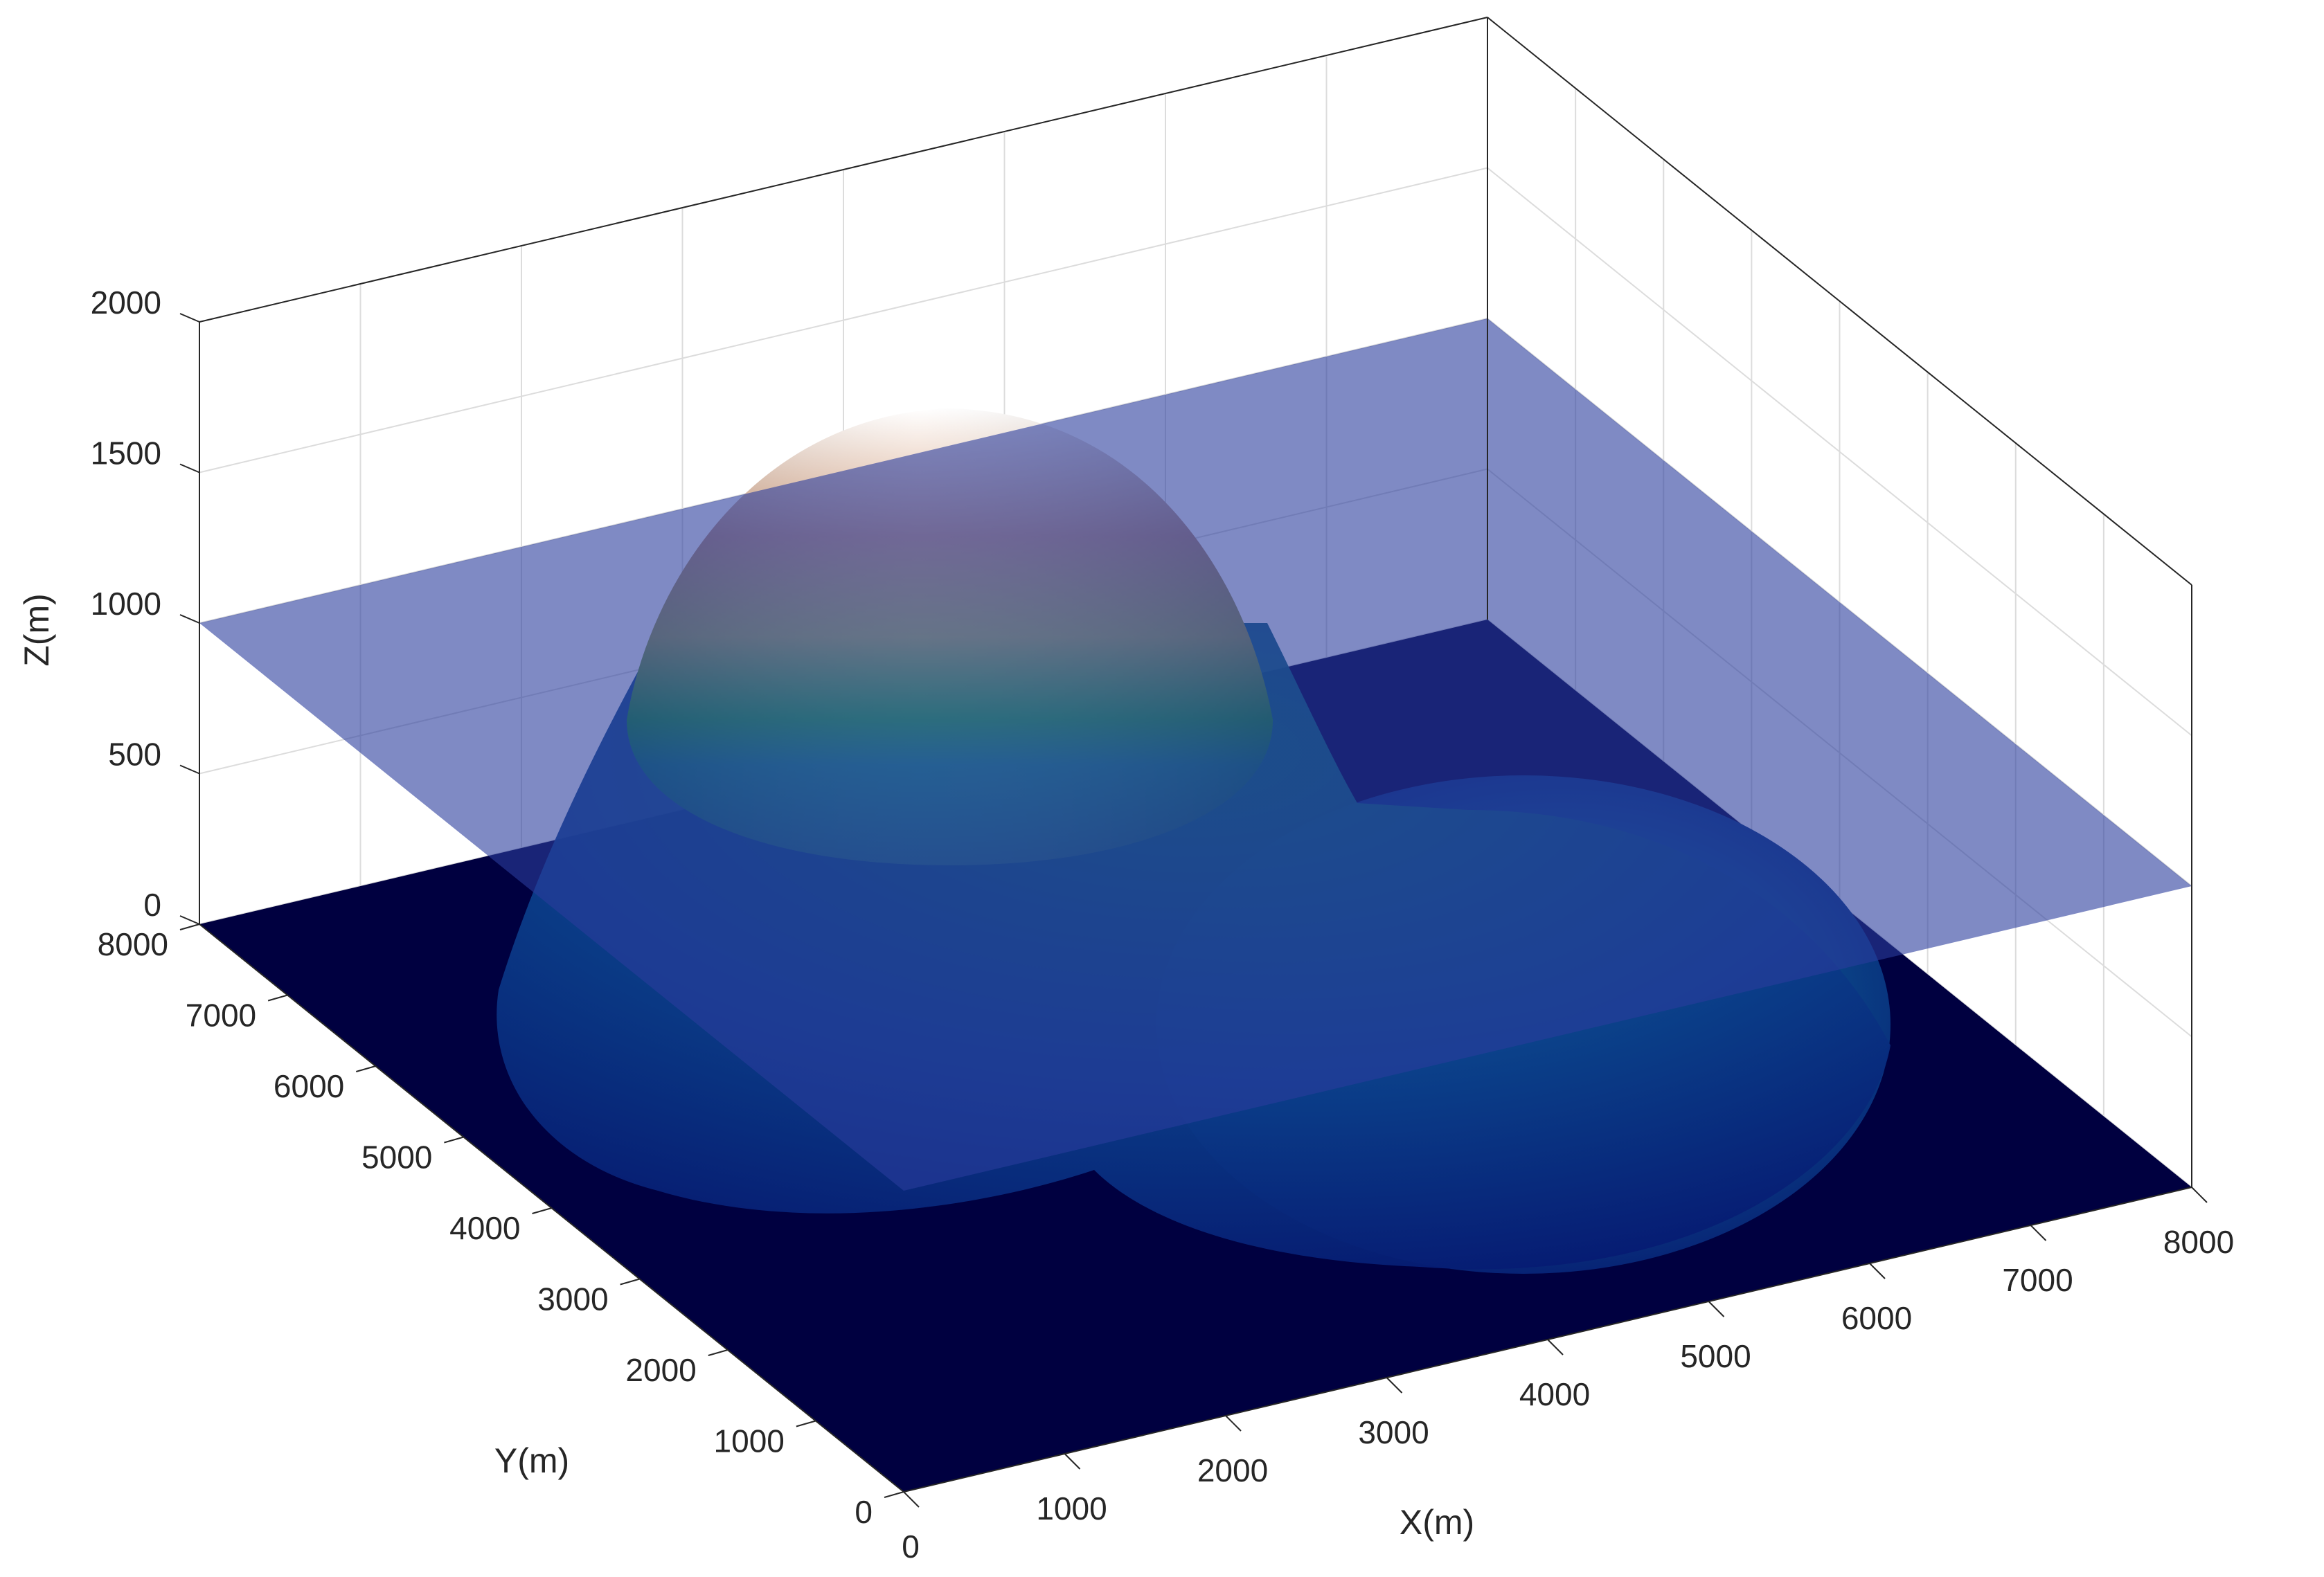 The image size is (2324, 1577). Describe the element at coordinates (126, 453) in the screenshot. I see `z-tick-label: 1500` at that location.